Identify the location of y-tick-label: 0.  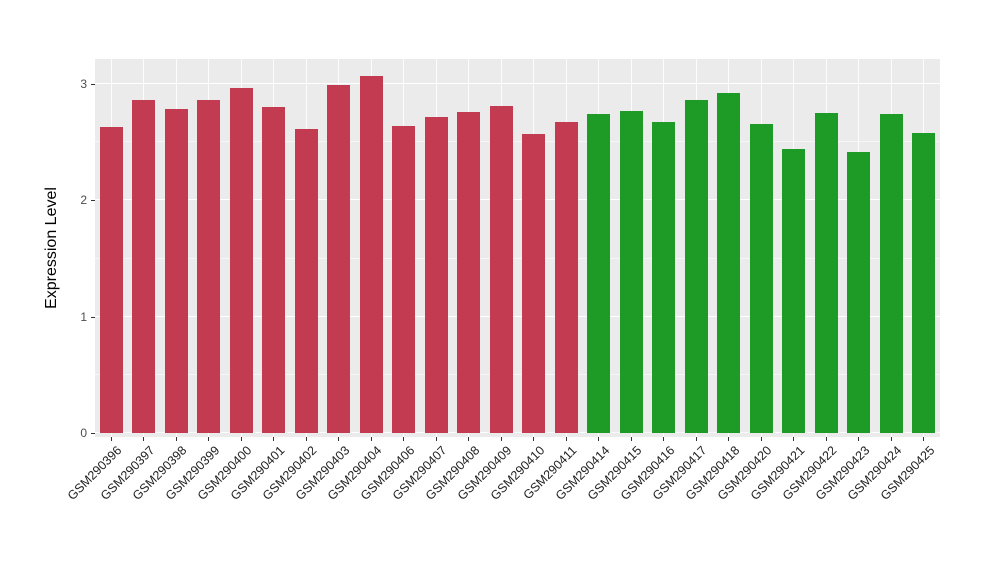
(83, 433).